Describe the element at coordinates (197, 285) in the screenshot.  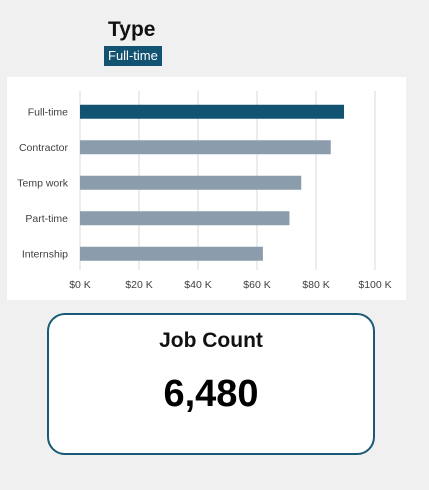
I see `x-tick-label: $40 K` at that location.